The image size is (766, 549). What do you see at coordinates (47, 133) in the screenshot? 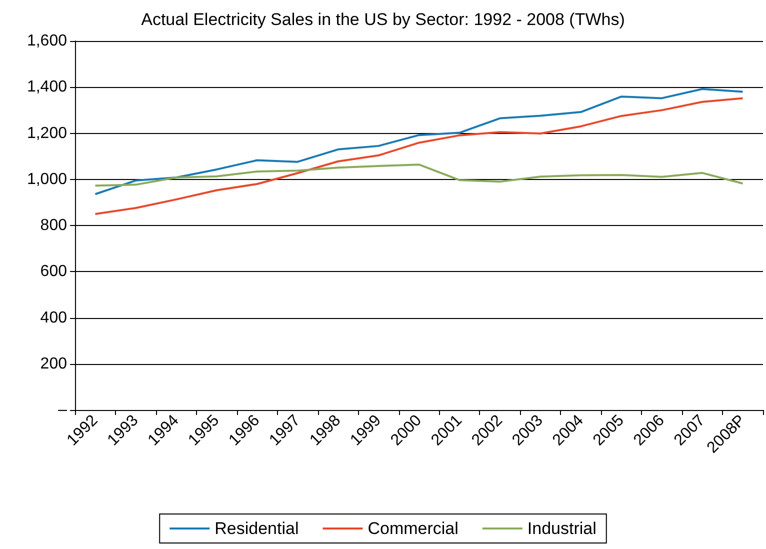
I see `y-tick-label: 1,200` at bounding box center [47, 133].